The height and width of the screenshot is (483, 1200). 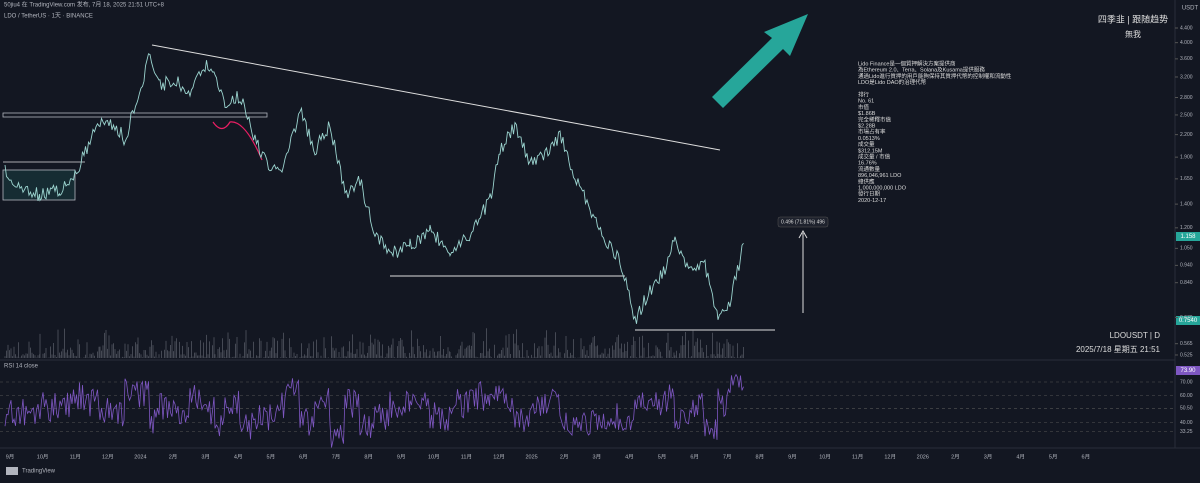 What do you see at coordinates (874, 156) in the screenshot?
I see `info-line: 成交量 / 市值` at bounding box center [874, 156].